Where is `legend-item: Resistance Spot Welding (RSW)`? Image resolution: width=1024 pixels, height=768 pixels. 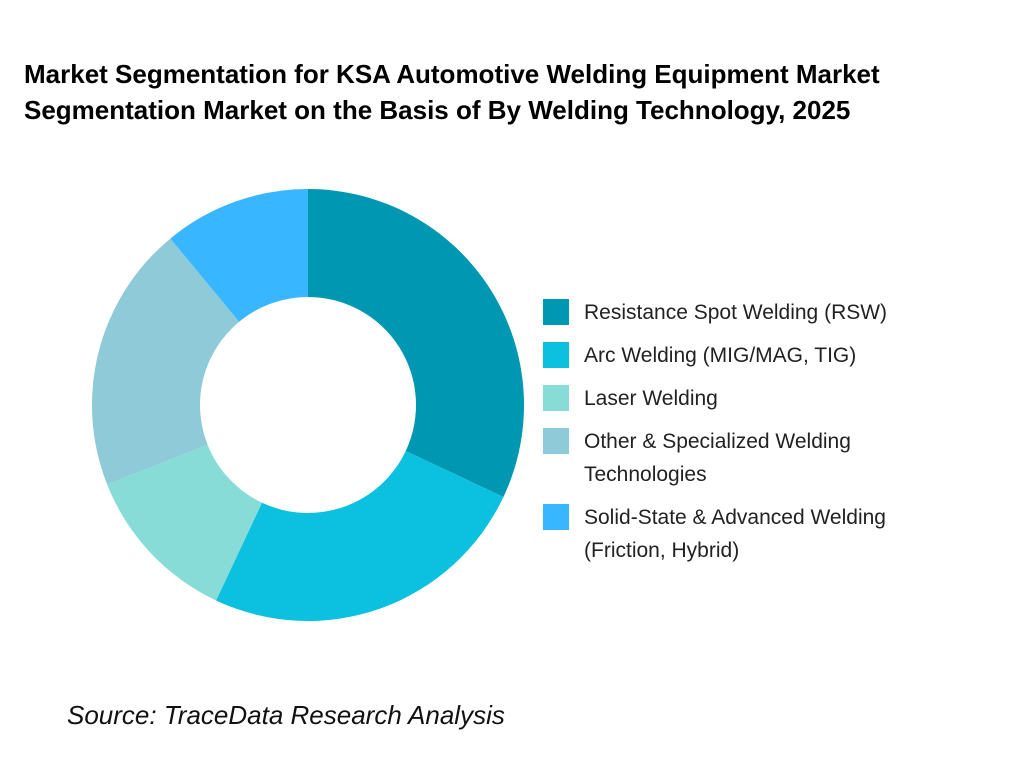
legend-item: Resistance Spot Welding (RSW) is located at coordinates (753, 312).